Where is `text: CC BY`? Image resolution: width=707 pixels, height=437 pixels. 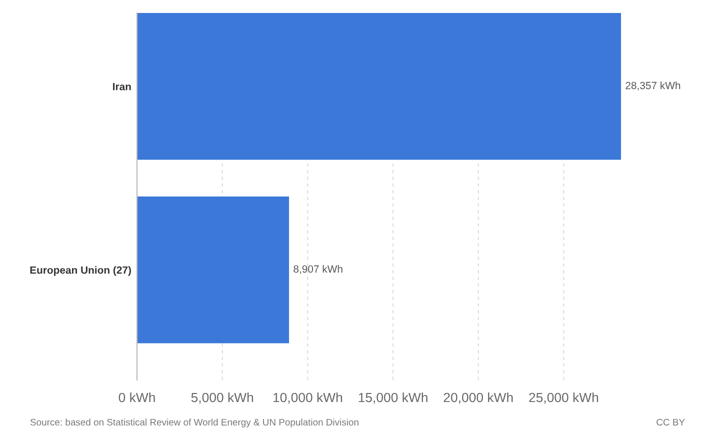
text: CC BY is located at coordinates (670, 422).